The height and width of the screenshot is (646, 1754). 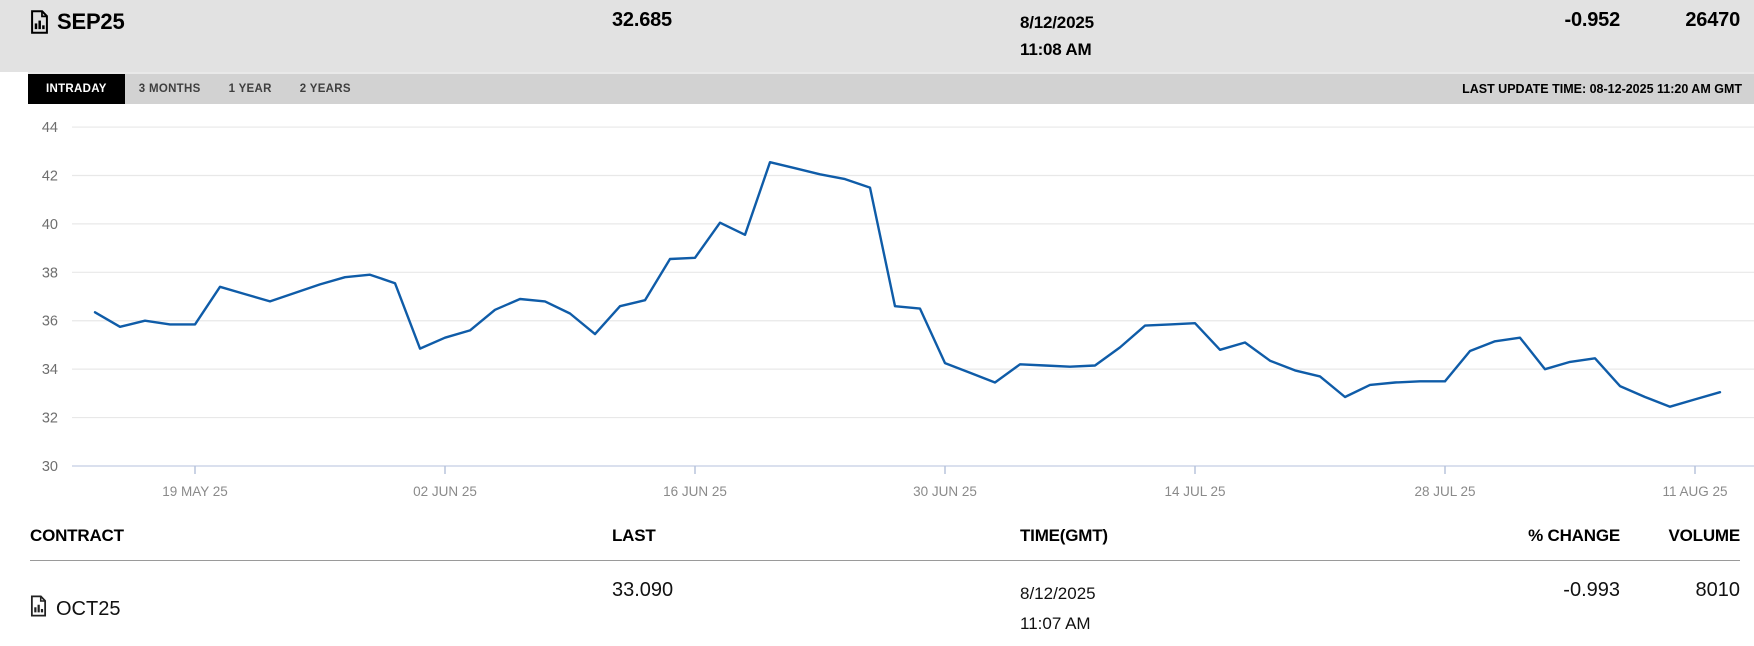 I want to click on tab-intraday: INTRADAY, so click(x=76, y=89).